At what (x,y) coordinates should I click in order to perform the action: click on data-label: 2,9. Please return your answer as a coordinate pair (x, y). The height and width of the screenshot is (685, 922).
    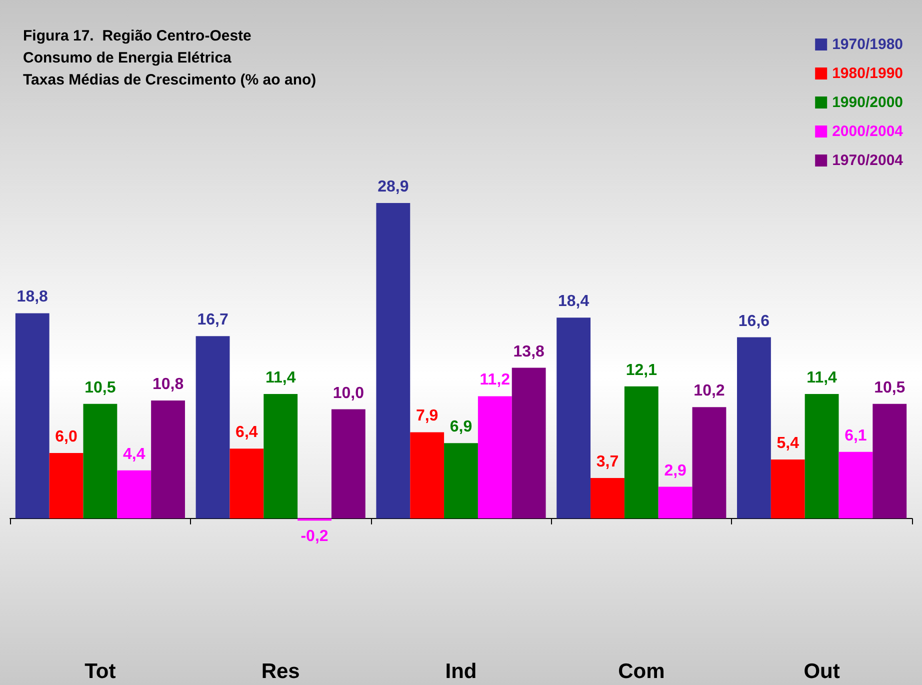
    Looking at the image, I should click on (675, 471).